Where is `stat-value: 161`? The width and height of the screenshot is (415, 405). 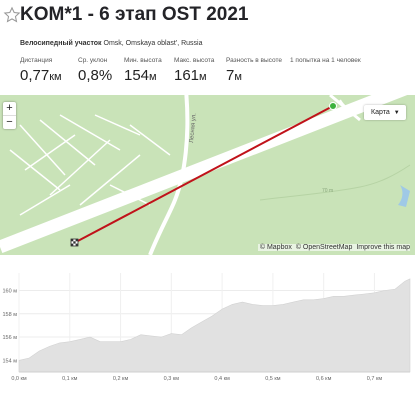
stat-value: 161 is located at coordinates (187, 75).